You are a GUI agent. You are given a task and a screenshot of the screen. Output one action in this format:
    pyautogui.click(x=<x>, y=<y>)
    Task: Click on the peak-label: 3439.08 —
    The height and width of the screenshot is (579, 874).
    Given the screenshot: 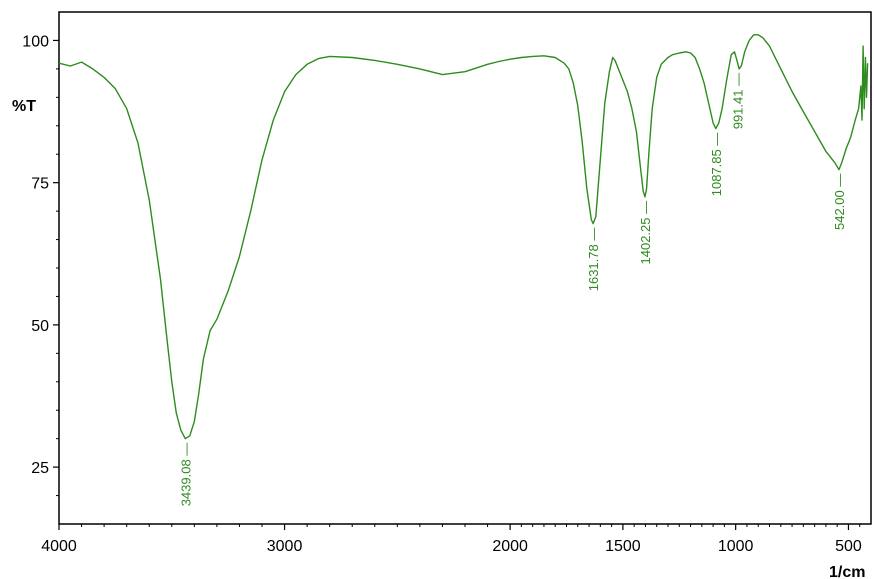 What is the action you would take?
    pyautogui.click(x=185, y=475)
    